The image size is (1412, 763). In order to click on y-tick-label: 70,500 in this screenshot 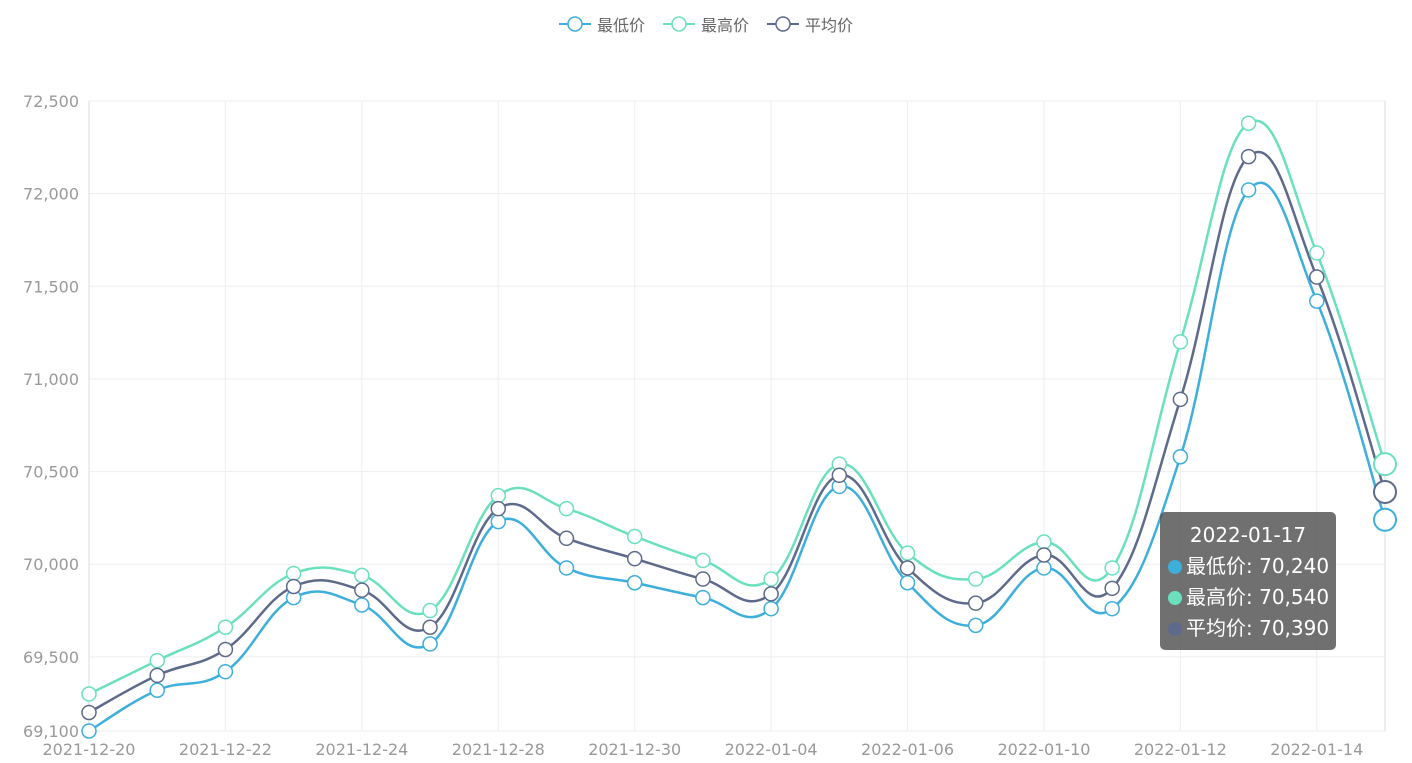, I will do `click(51, 472)`.